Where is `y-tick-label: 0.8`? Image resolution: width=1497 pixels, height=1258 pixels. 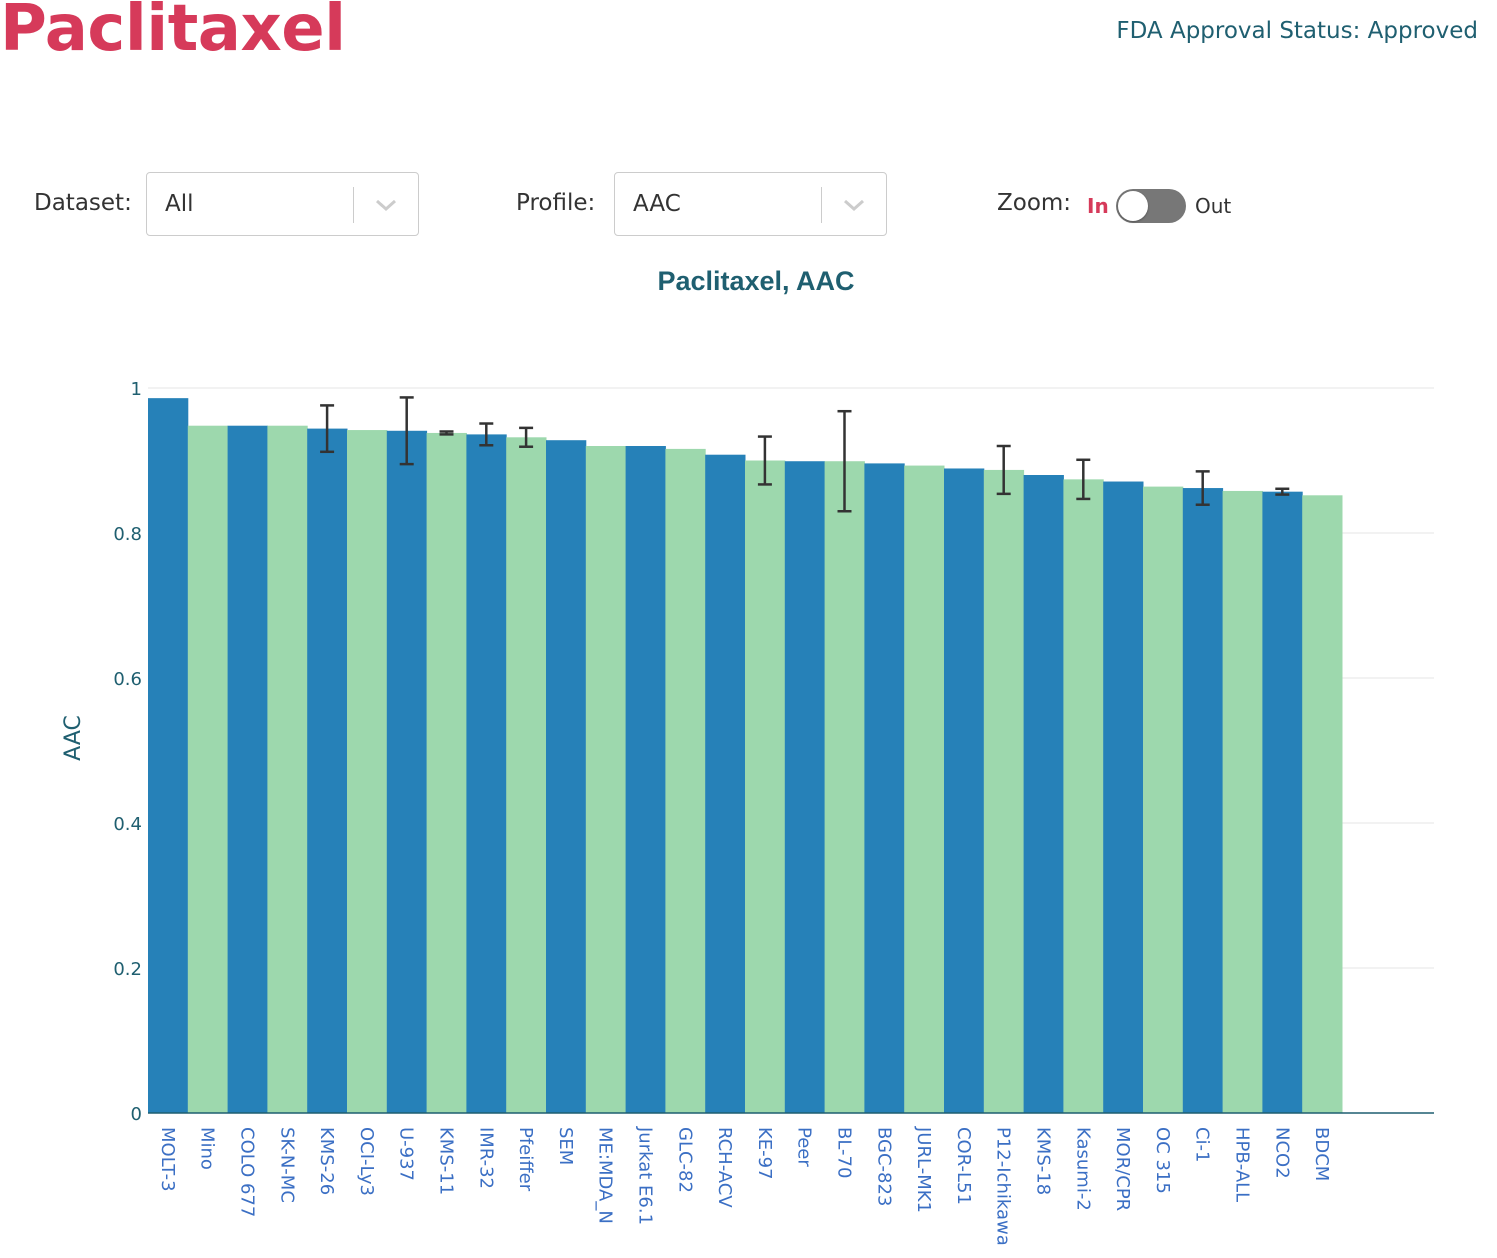
y-tick-label: 0.8 is located at coordinates (127, 534).